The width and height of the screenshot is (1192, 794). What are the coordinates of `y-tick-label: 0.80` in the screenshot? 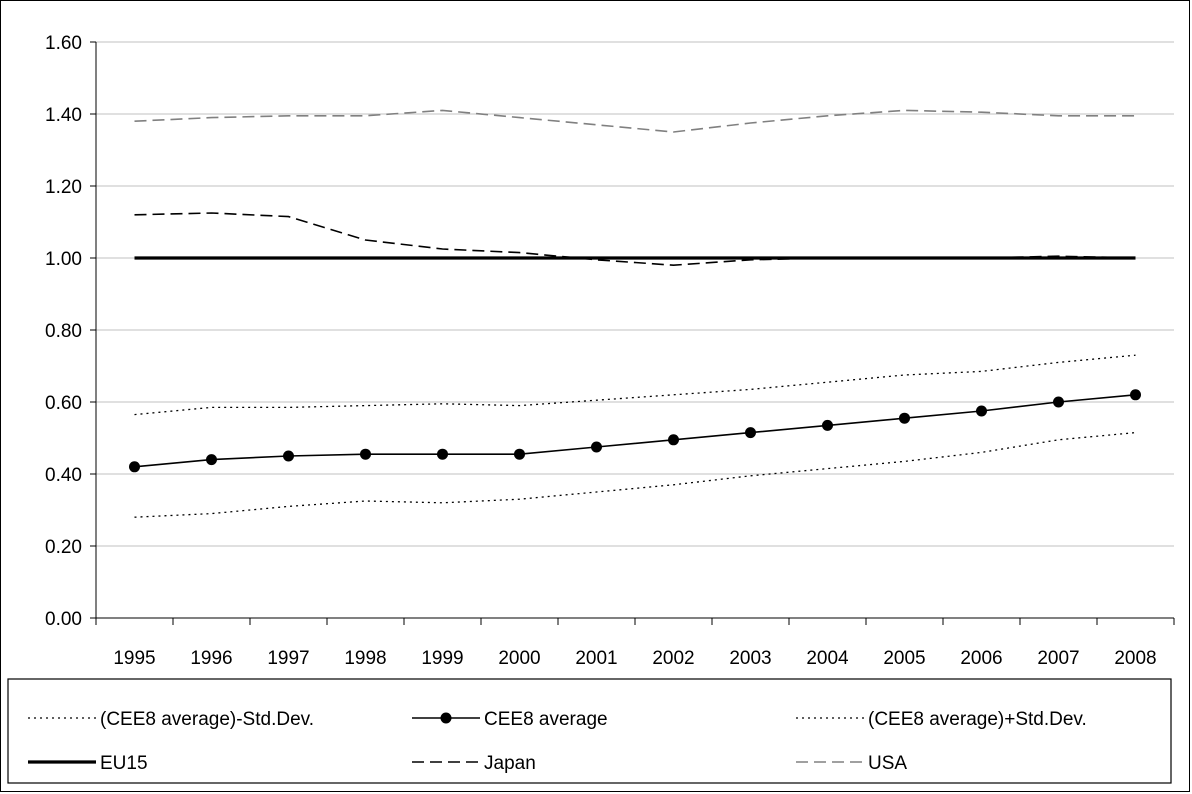 It's located at (63, 331).